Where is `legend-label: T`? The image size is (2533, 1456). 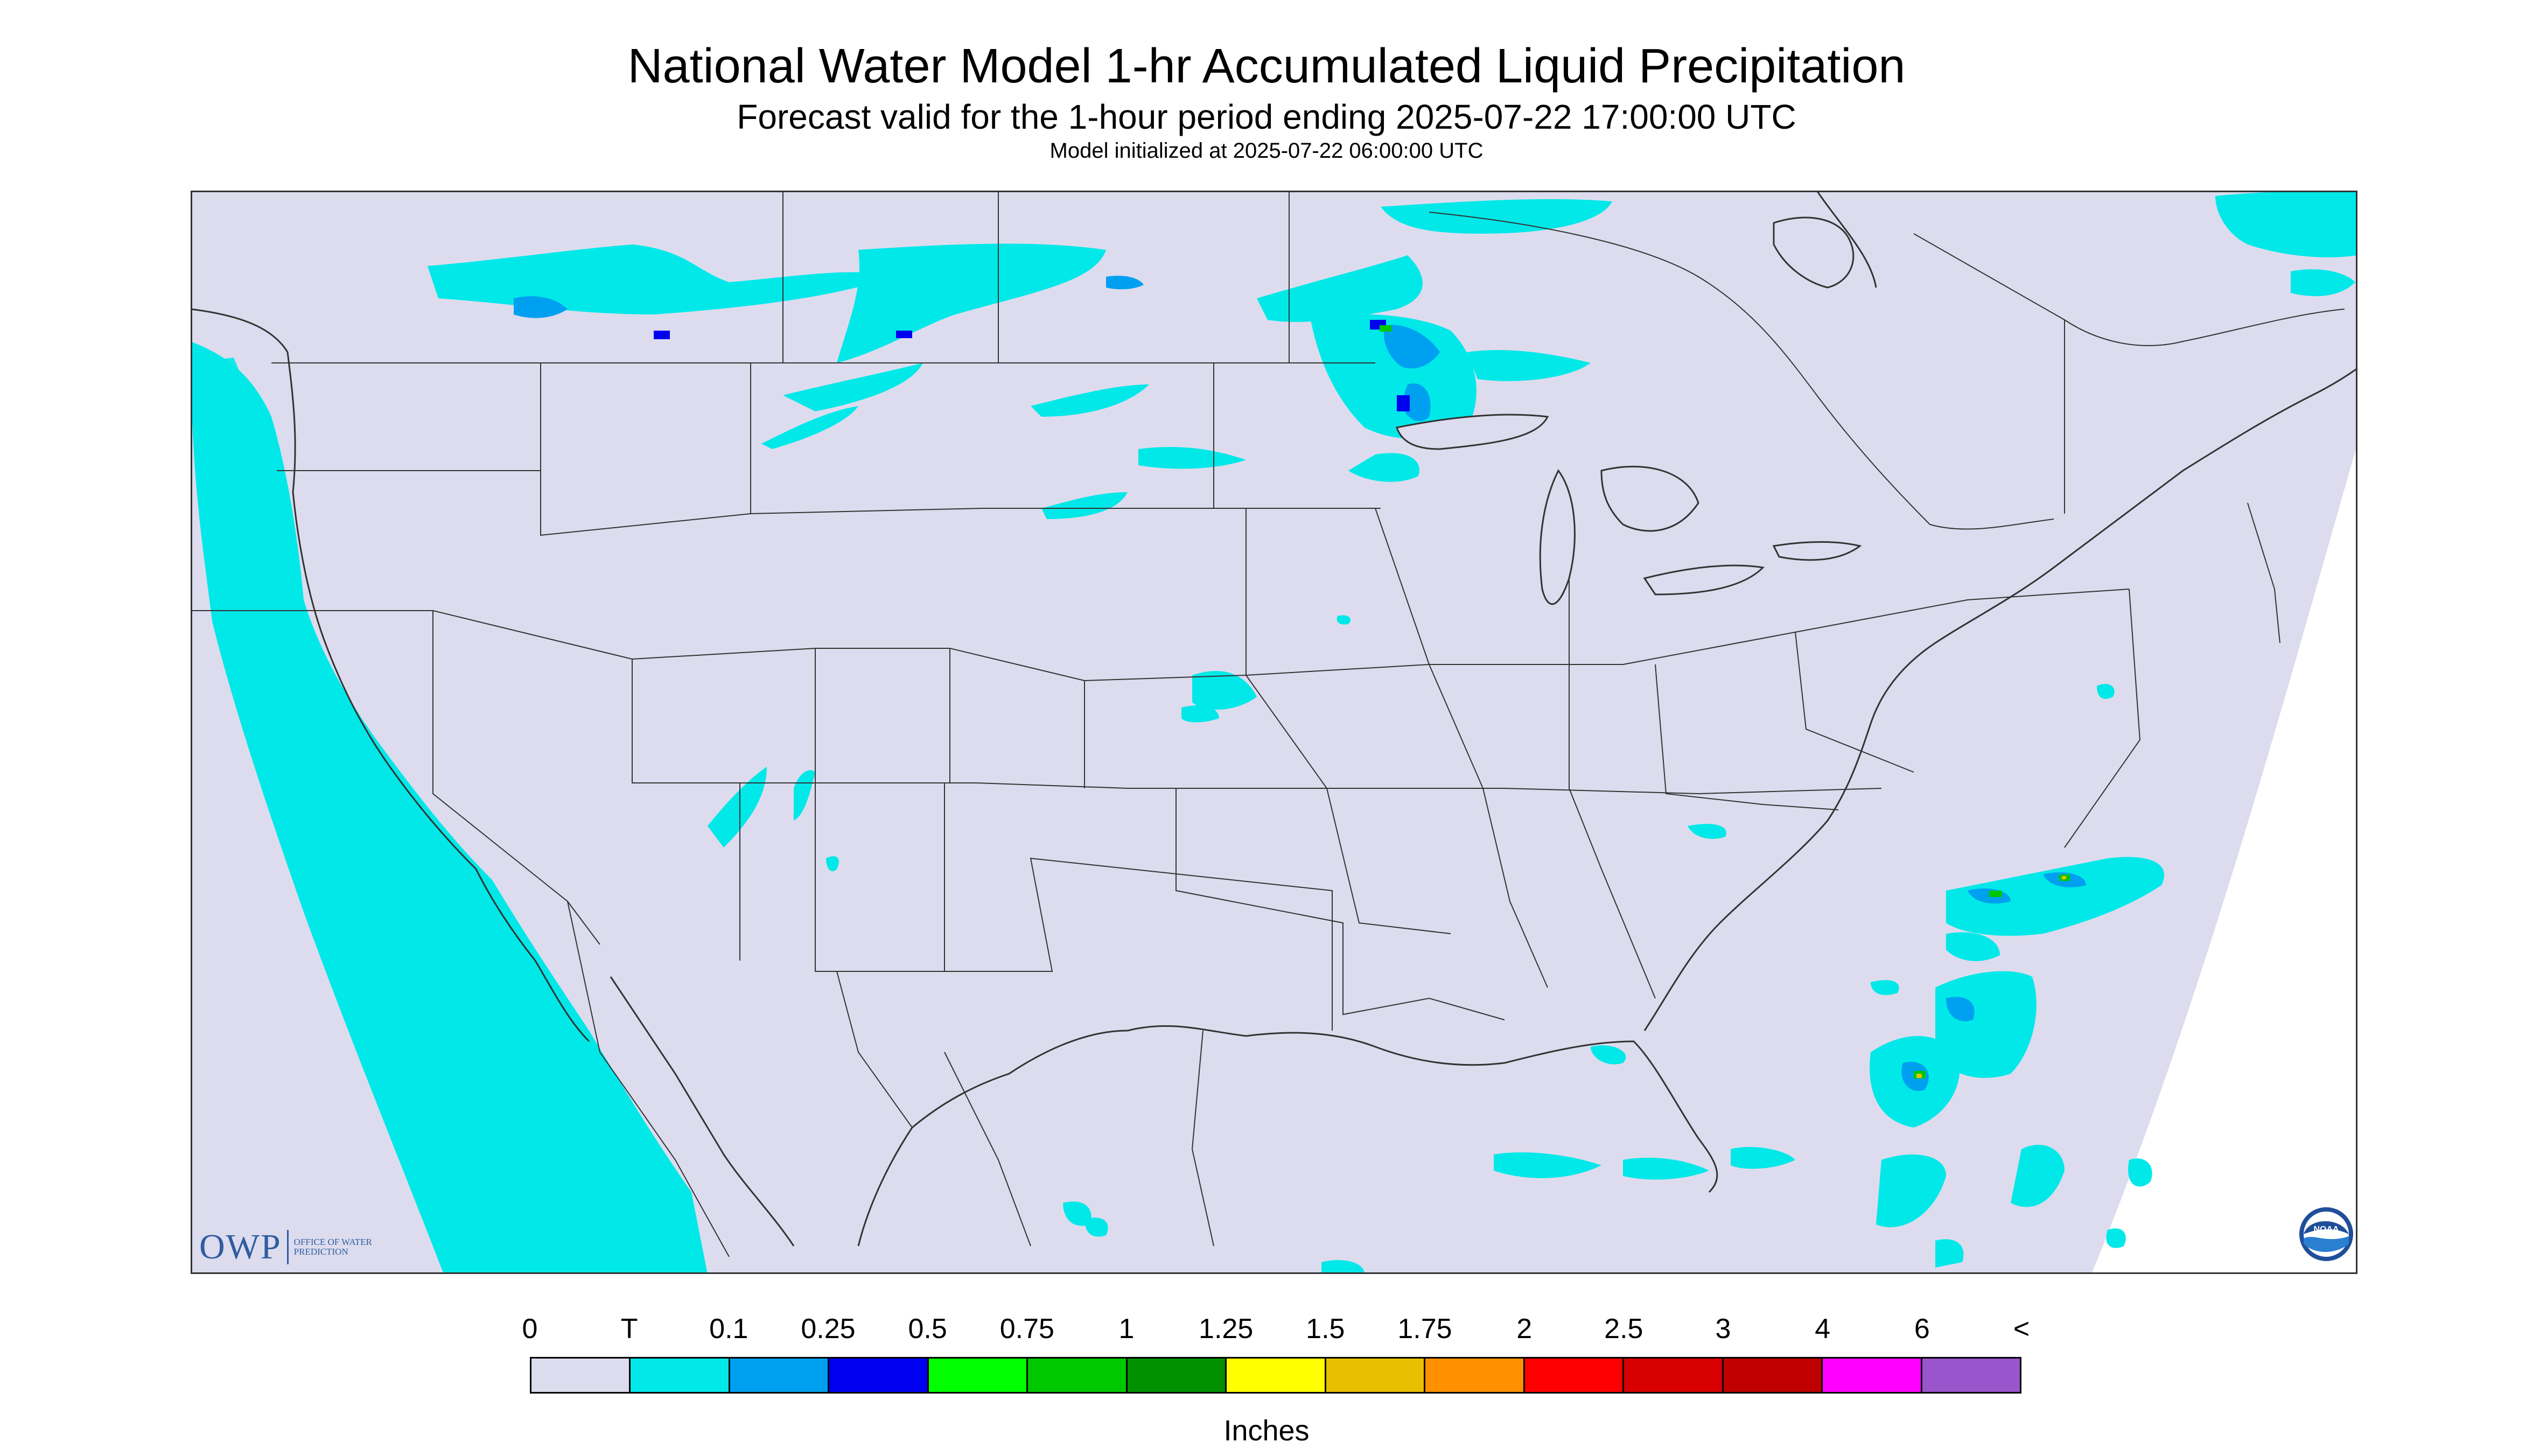 legend-label: T is located at coordinates (629, 1329).